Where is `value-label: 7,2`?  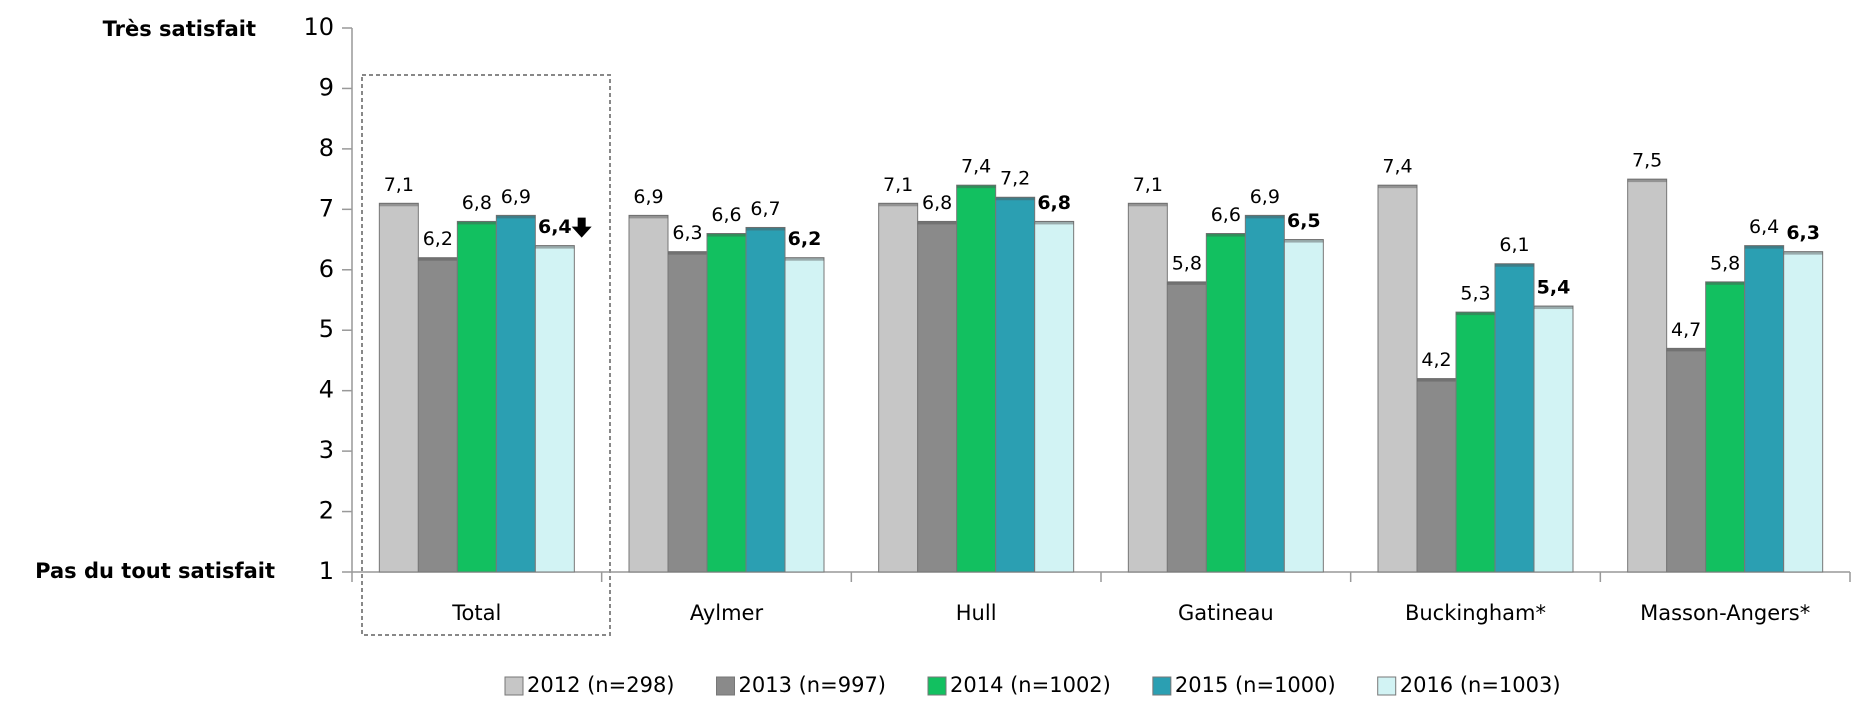
value-label: 7,2 is located at coordinates (1015, 179).